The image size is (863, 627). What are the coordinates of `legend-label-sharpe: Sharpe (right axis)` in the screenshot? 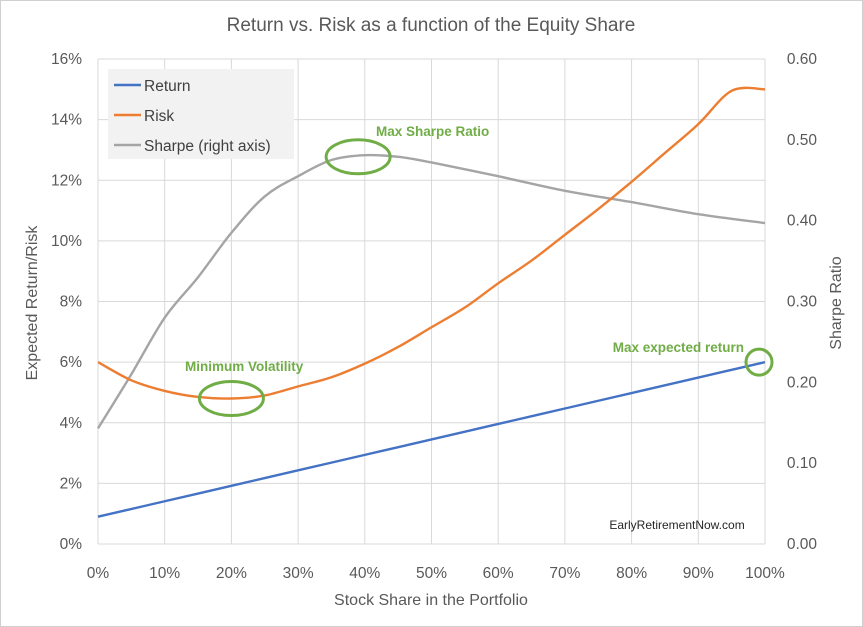 It's located at (207, 146).